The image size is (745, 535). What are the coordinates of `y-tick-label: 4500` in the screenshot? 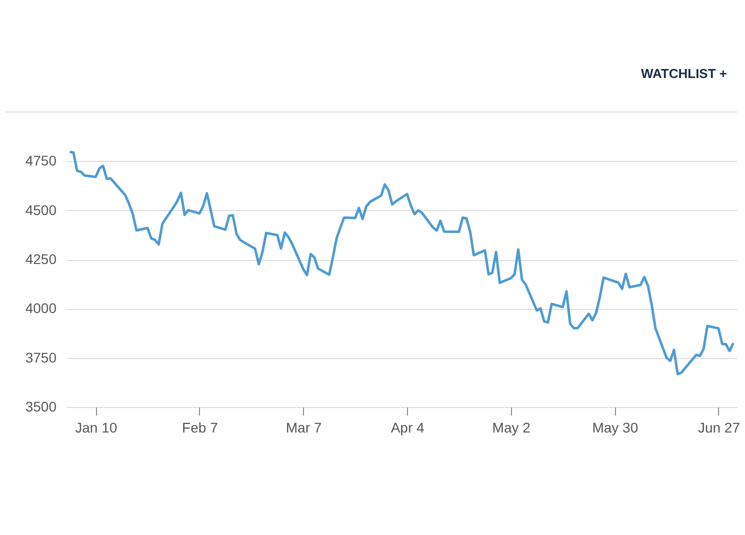 It's located at (41, 210).